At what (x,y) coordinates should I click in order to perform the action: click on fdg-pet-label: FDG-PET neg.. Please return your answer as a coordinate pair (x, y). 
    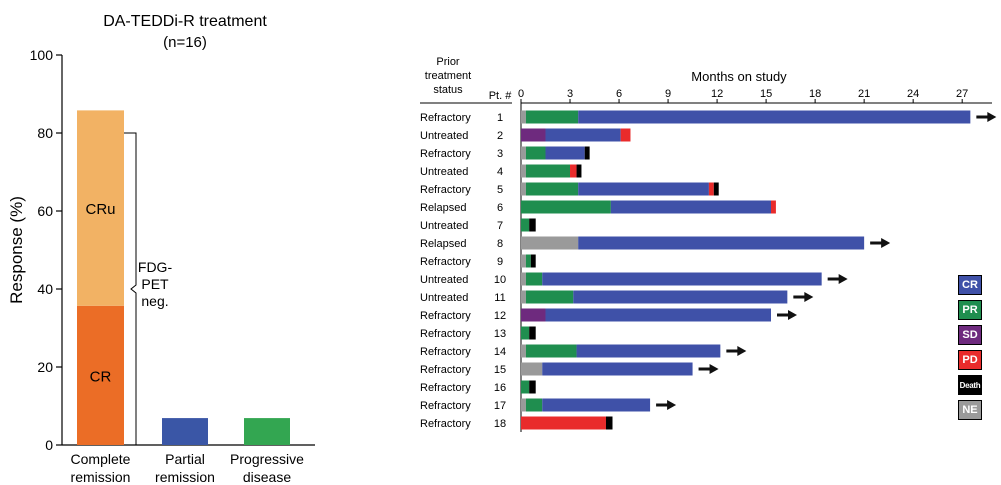
    Looking at the image, I should click on (155, 284).